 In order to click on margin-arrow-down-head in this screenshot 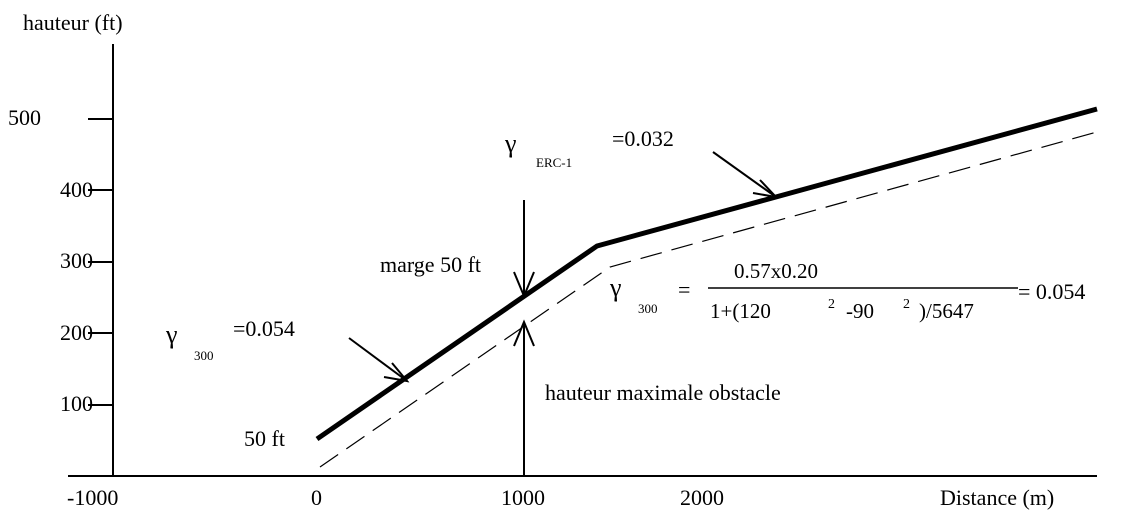, I will do `click(524, 285)`.